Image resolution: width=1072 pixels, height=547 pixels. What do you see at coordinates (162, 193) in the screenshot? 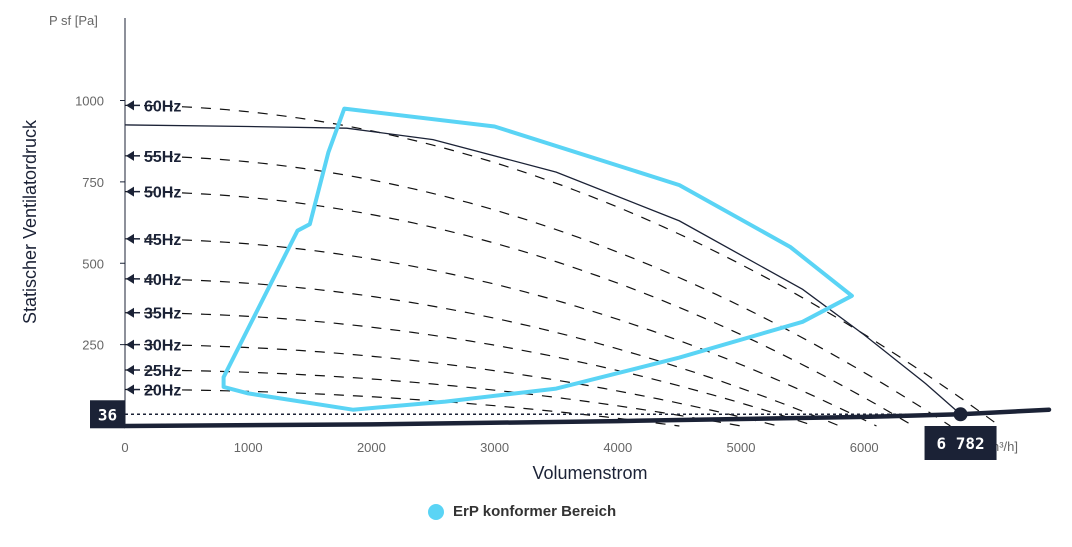
I see `hz-label-50hz: 50Hz` at bounding box center [162, 193].